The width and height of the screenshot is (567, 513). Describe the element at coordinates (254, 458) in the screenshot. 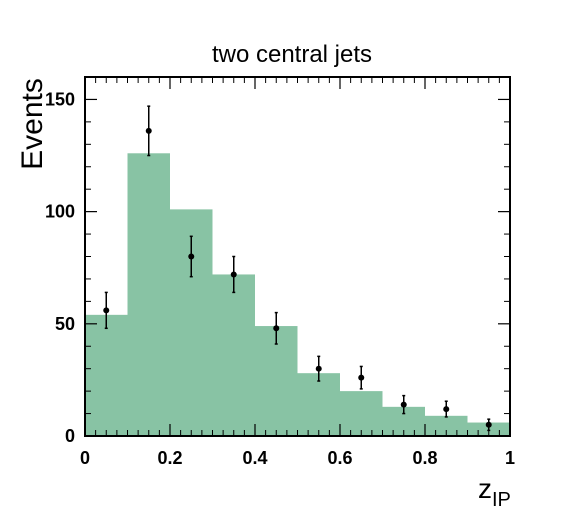

I see `x-tick-label: 0.4` at that location.